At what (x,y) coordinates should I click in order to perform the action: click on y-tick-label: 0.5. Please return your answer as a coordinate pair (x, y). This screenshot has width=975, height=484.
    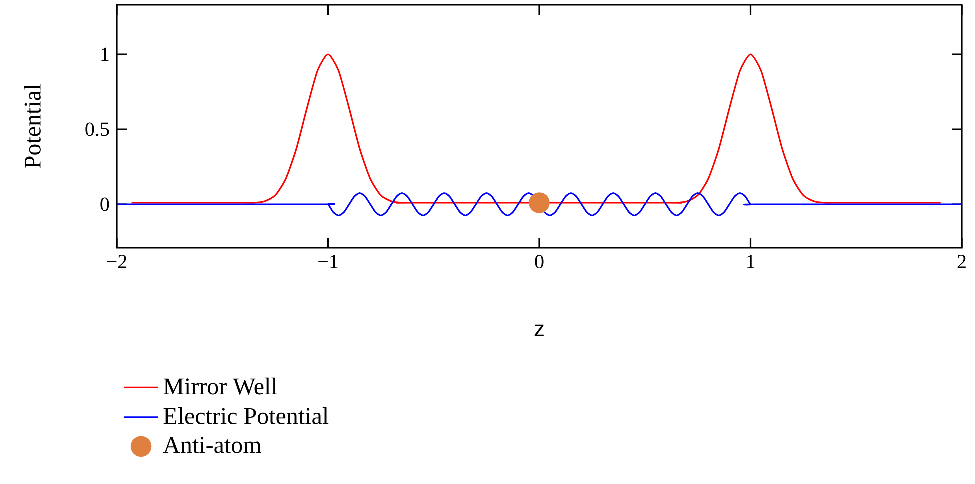
    Looking at the image, I should click on (98, 129).